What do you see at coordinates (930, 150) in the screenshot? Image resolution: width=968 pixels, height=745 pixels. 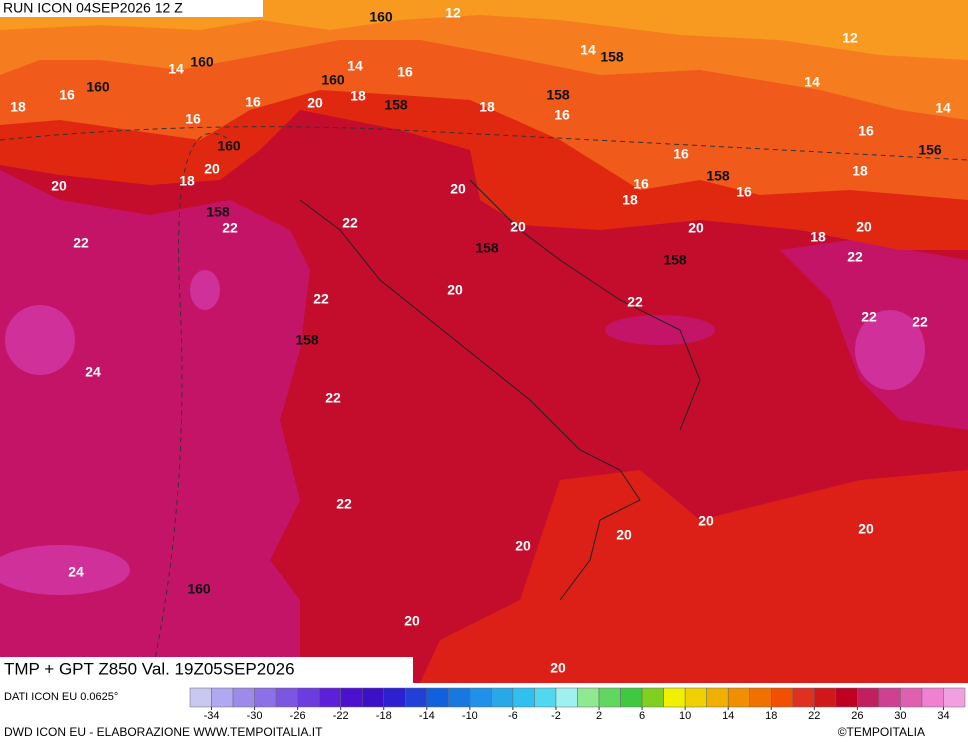 I see `contour-label: 156` at bounding box center [930, 150].